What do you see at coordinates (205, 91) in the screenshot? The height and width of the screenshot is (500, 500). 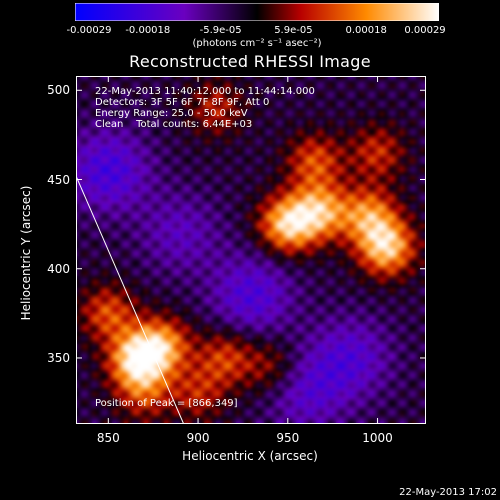 I see `info-time-range: 22-May-2013 11:40:12.000 to 11:44:14.000` at bounding box center [205, 91].